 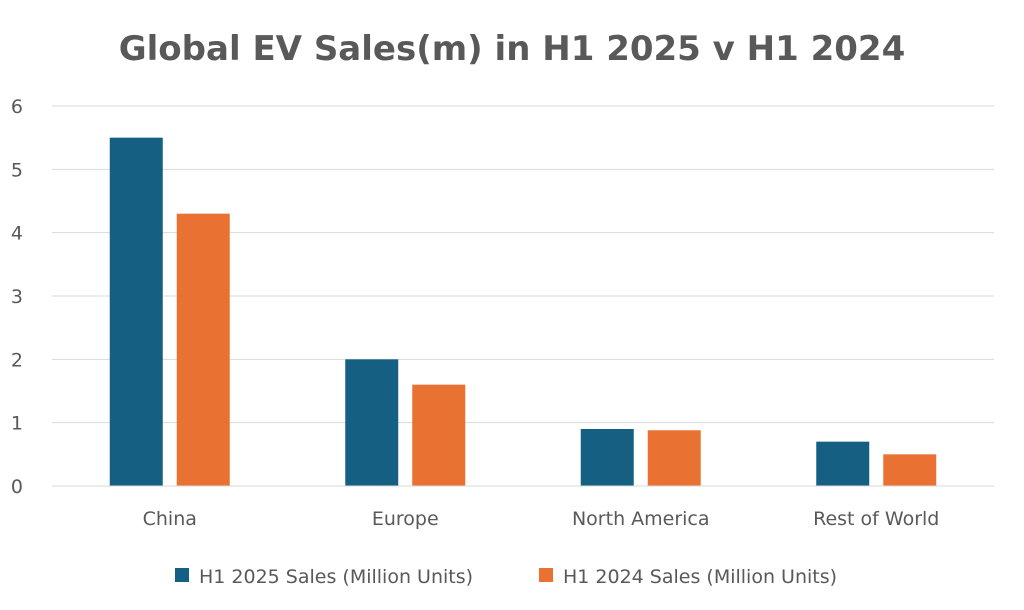 I want to click on y-tick-label: 3, so click(x=17, y=297).